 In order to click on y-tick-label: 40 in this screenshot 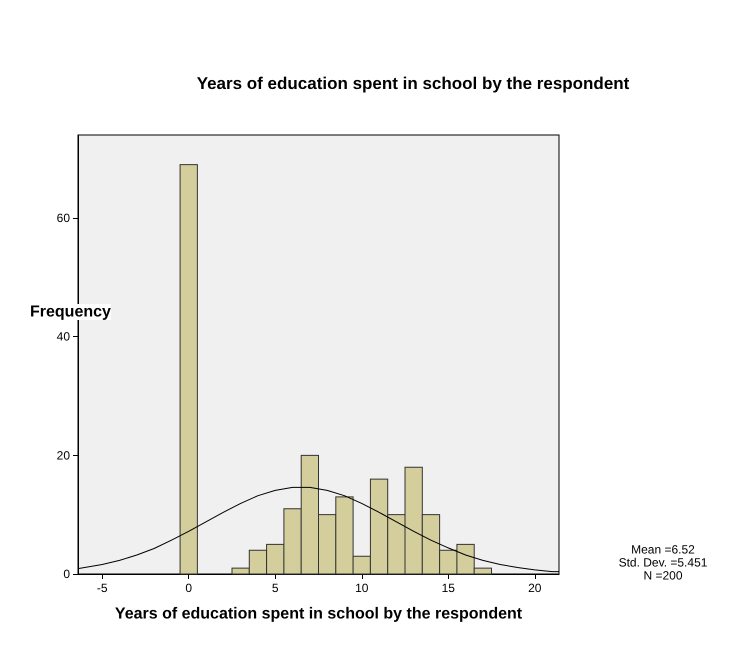, I will do `click(63, 337)`.